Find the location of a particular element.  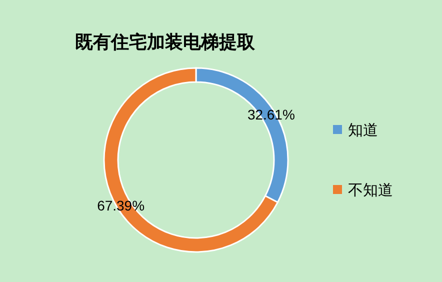

data-label: 32.61% is located at coordinates (271, 114).